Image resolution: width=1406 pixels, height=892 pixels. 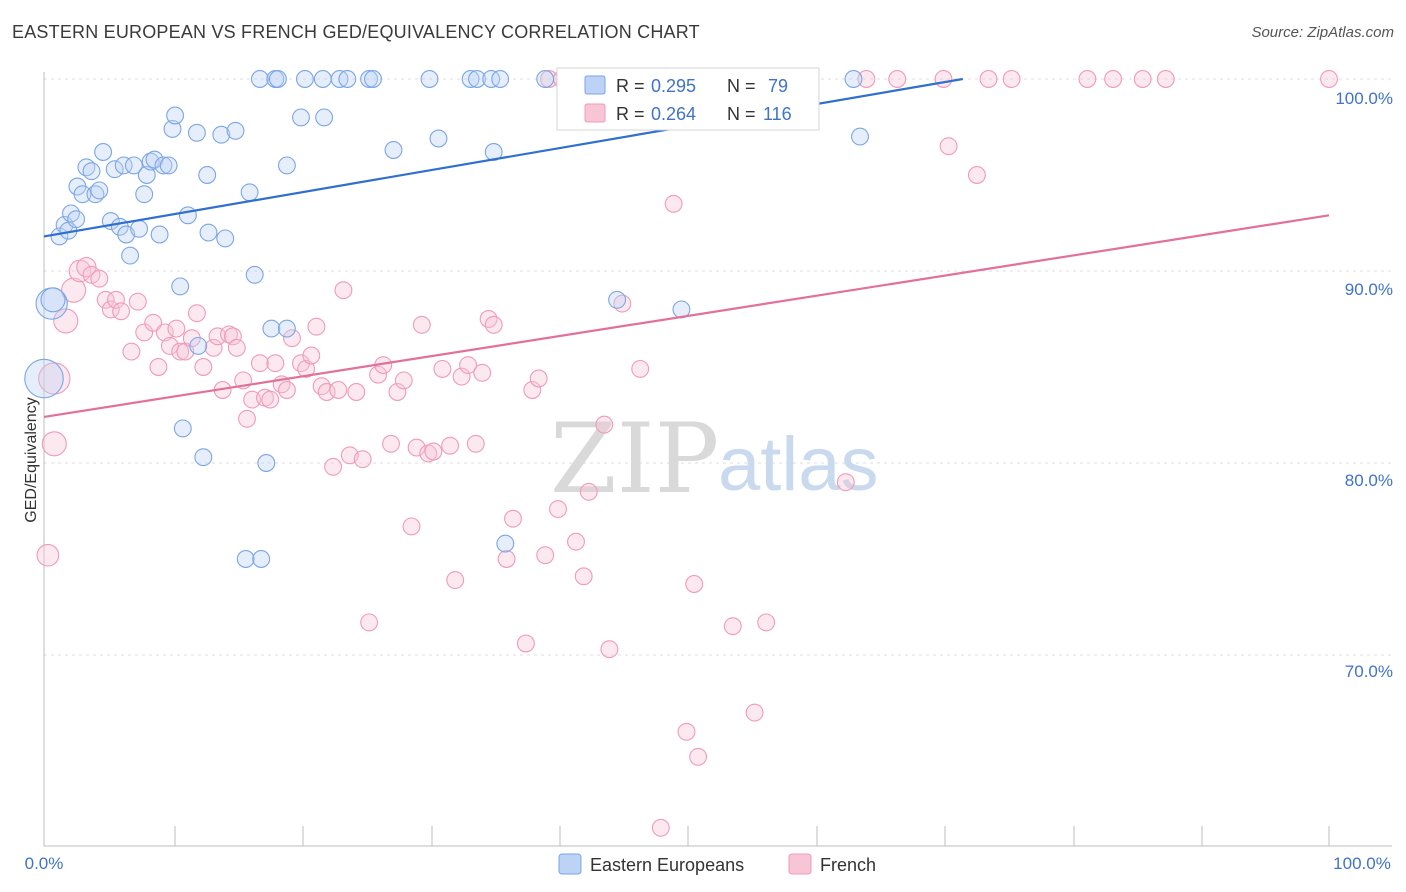 I want to click on x-axis-ticks, so click(x=686, y=836).